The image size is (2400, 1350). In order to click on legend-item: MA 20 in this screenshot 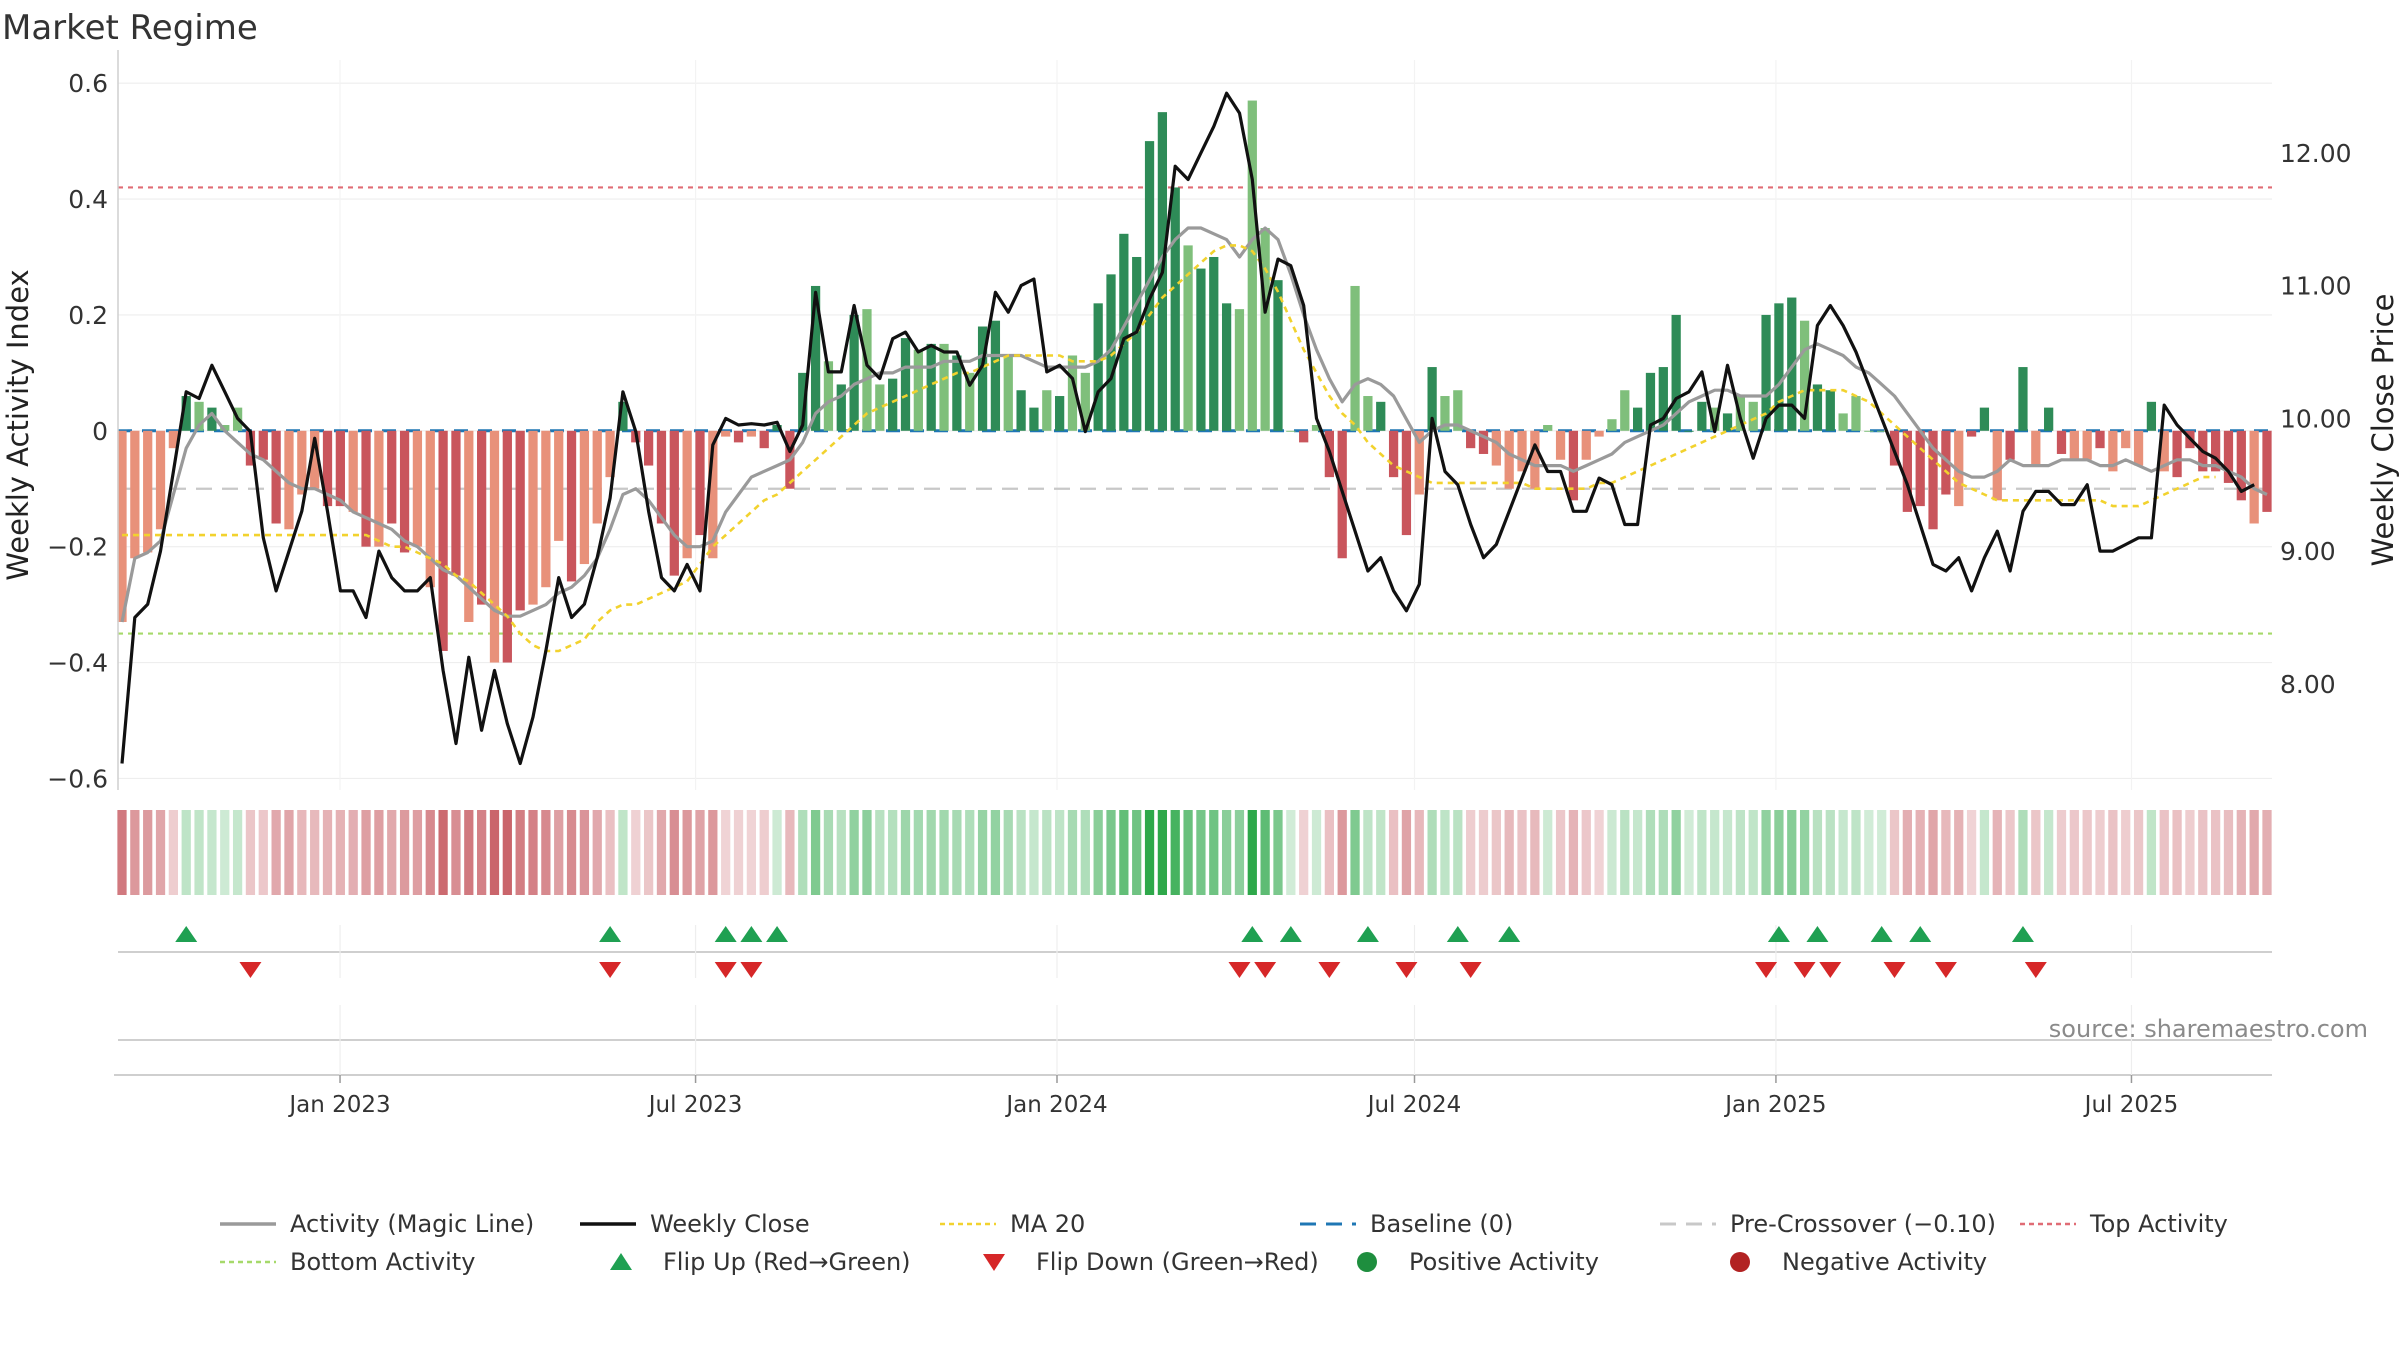, I will do `click(1120, 1224)`.